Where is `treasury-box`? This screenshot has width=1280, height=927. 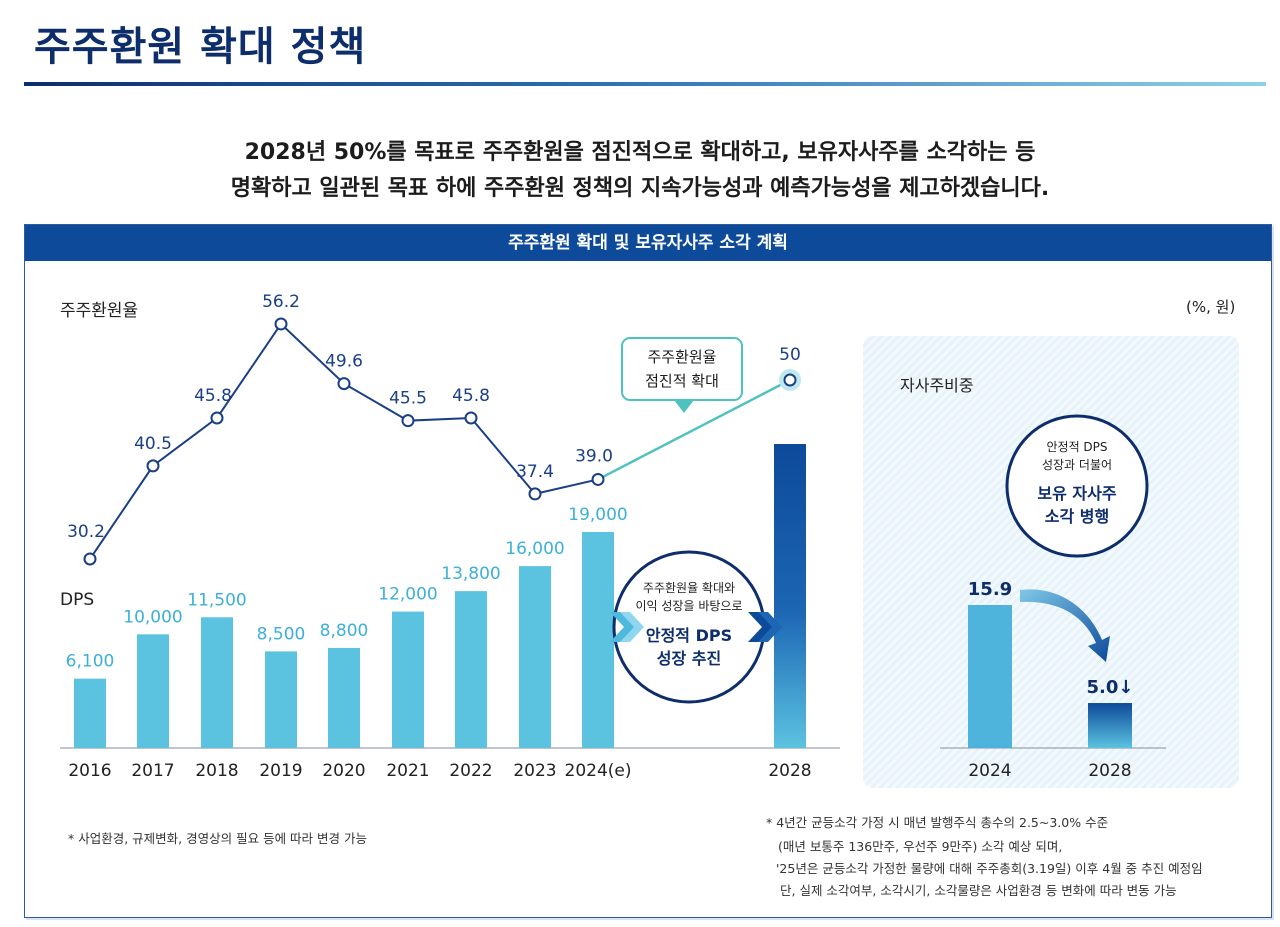
treasury-box is located at coordinates (1051, 562).